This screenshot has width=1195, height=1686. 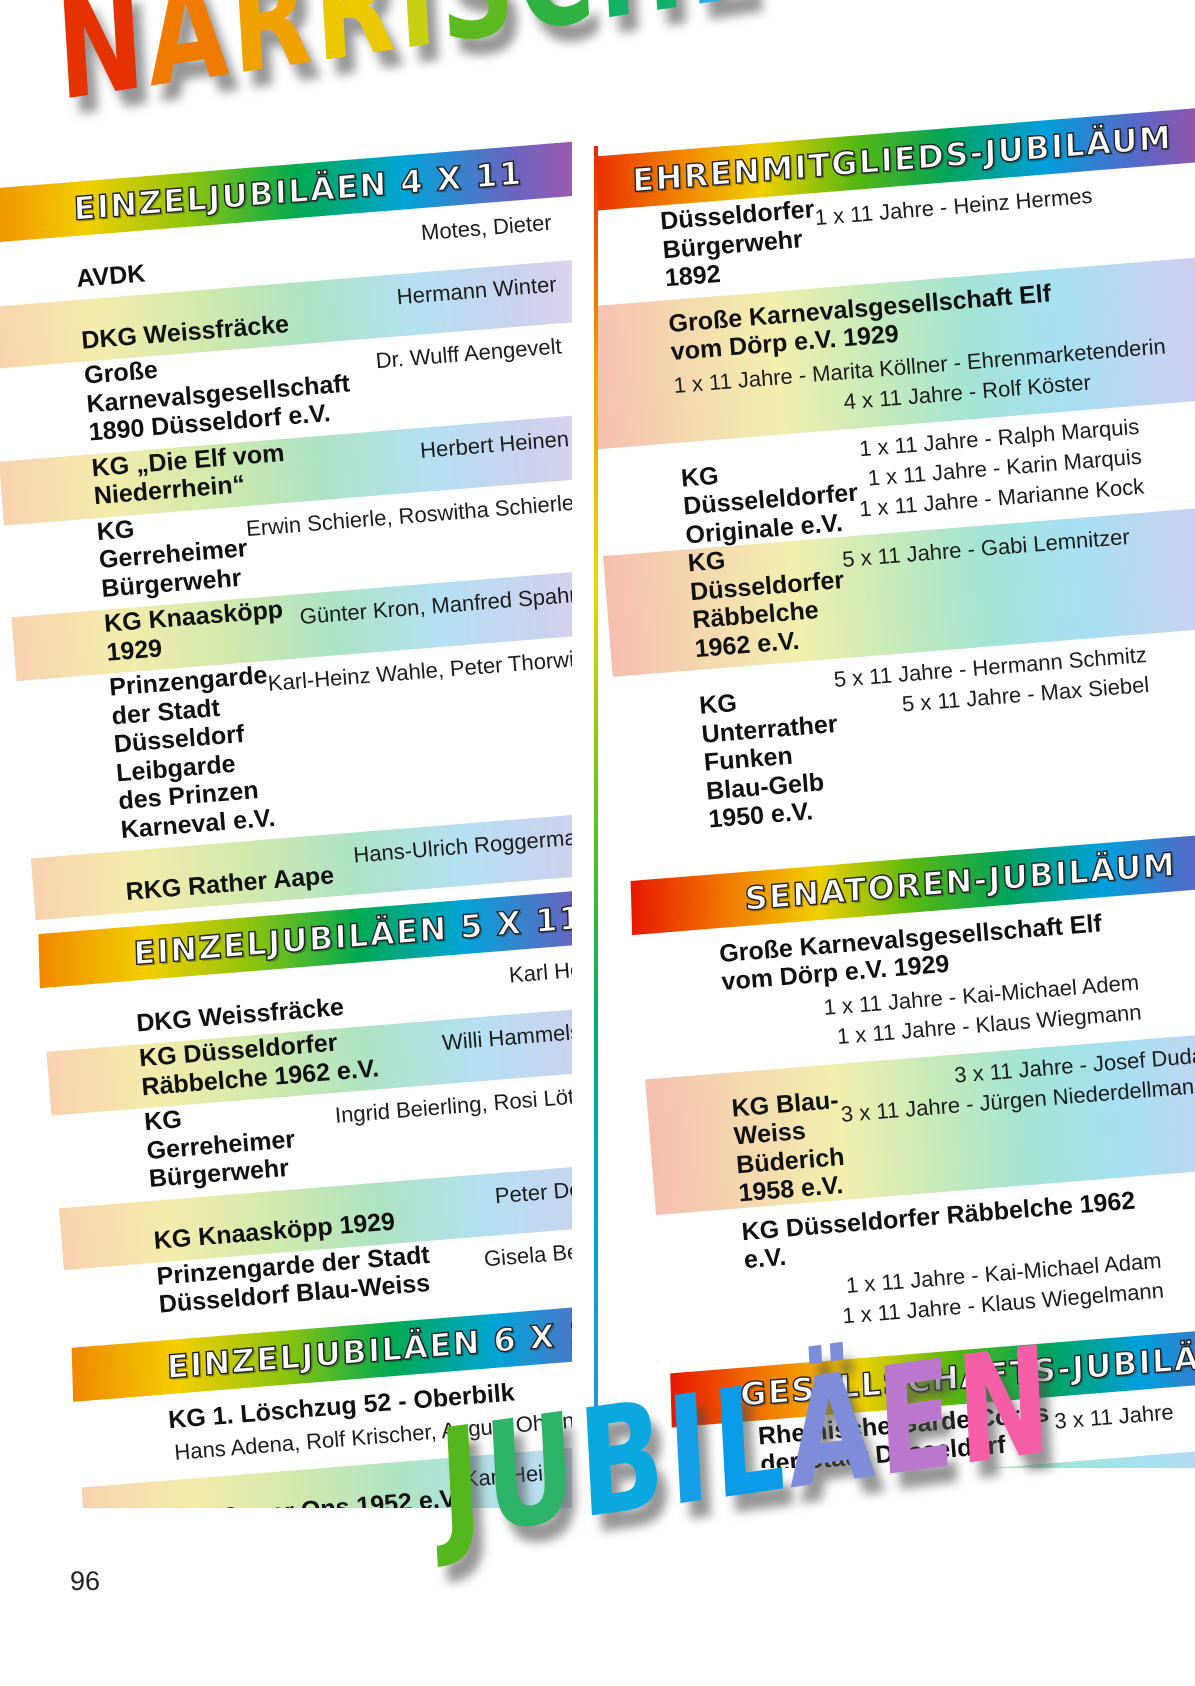 What do you see at coordinates (189, 59) in the screenshot?
I see `title-letter-1: Ä` at bounding box center [189, 59].